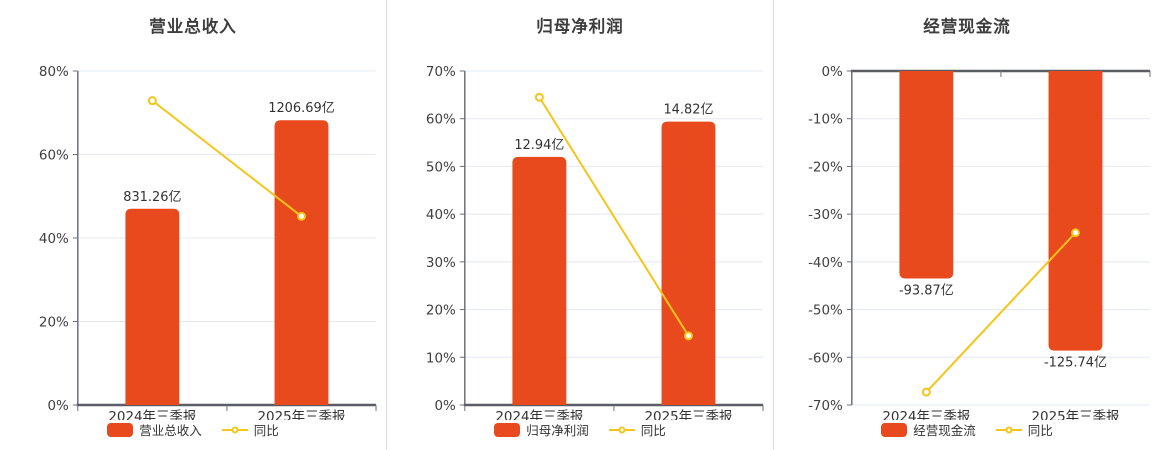 This screenshot has height=450, width=1160. What do you see at coordinates (825, 215) in the screenshot?
I see `y-tick-label: -30%` at bounding box center [825, 215].